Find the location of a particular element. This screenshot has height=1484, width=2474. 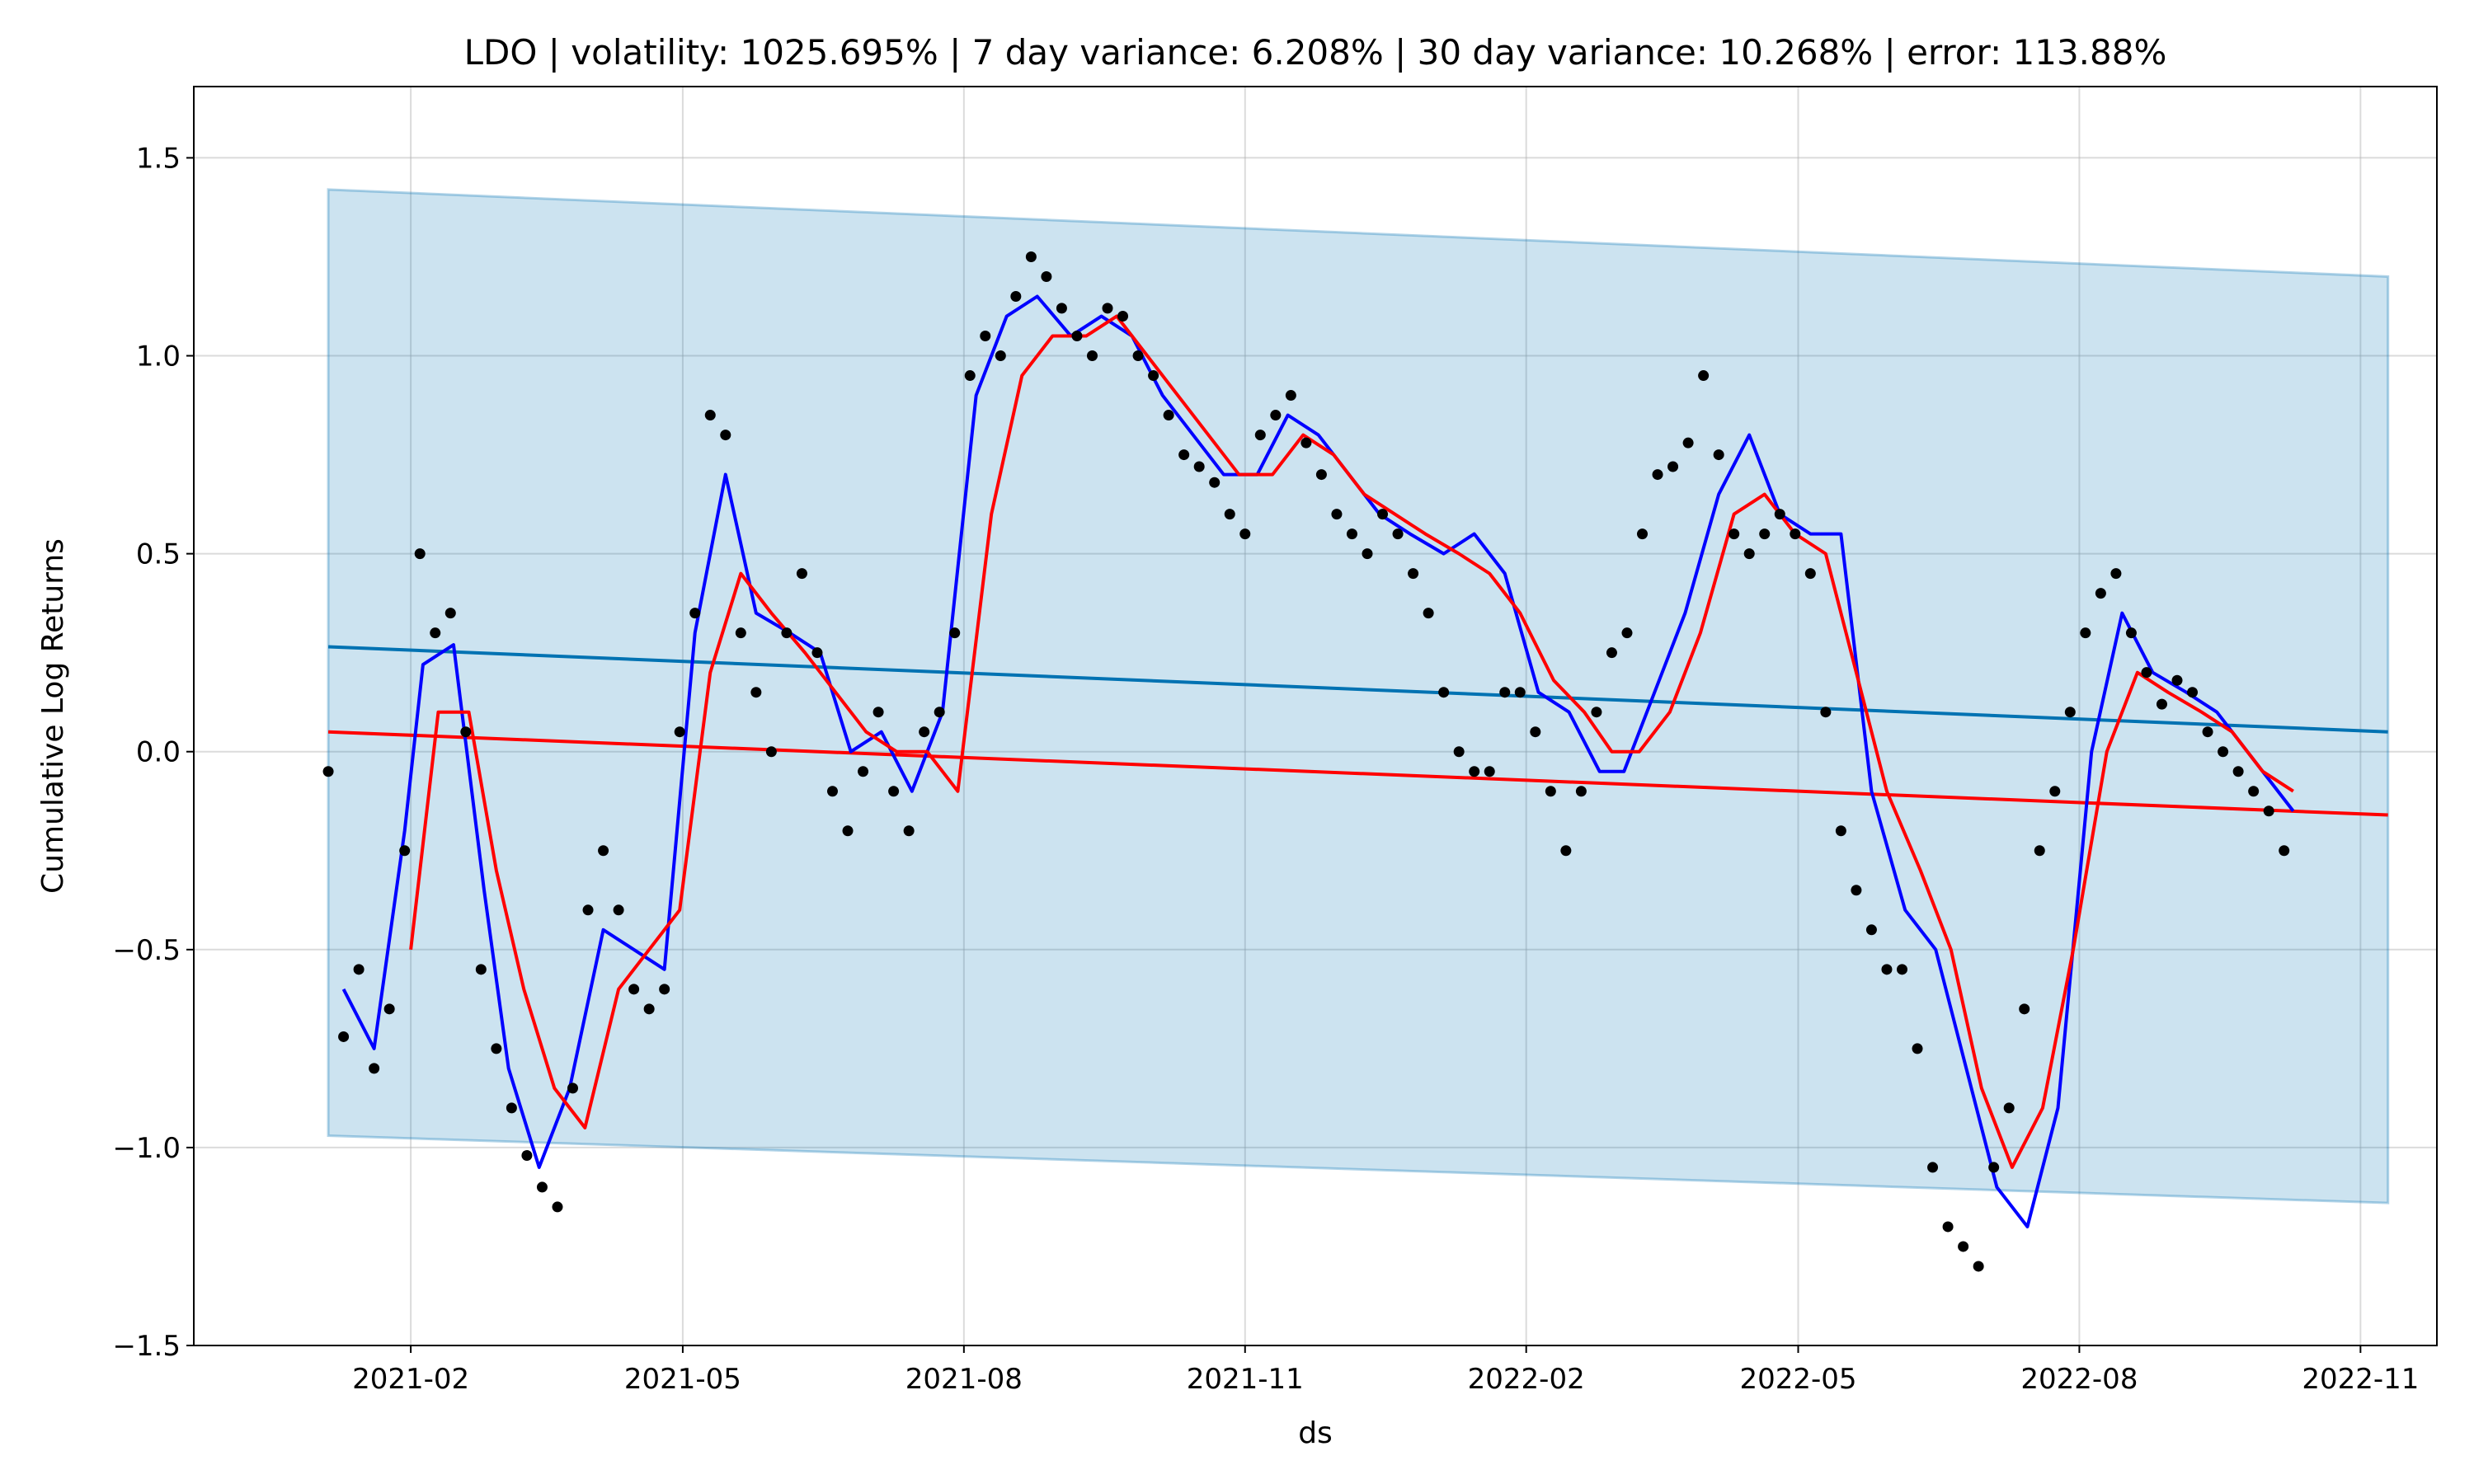

y-tick-label: 0.5 is located at coordinates (158, 554).